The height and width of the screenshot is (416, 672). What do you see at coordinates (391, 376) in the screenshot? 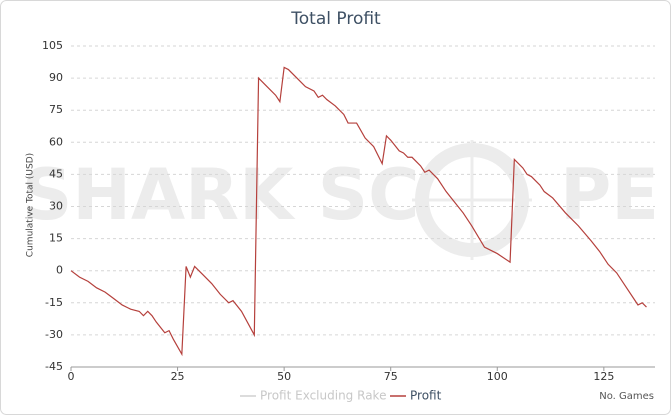
I see `x-tick-label: 75` at bounding box center [391, 376].